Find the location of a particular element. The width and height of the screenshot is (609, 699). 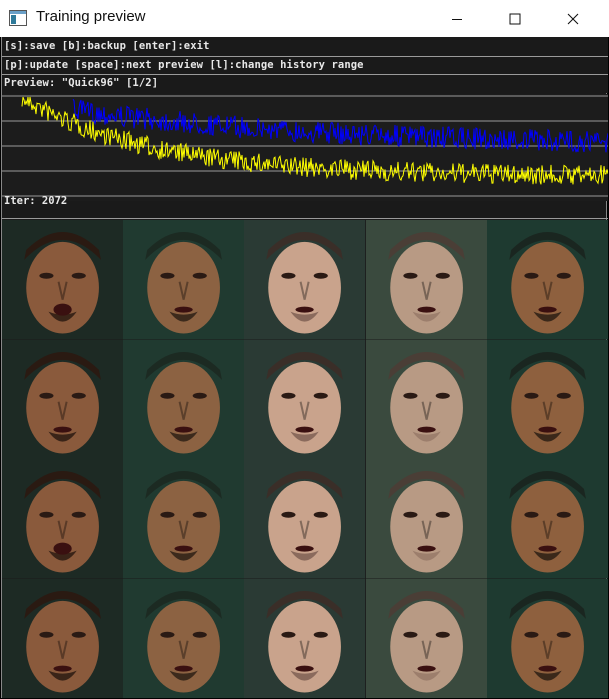

minimize-button is located at coordinates (457, 18).